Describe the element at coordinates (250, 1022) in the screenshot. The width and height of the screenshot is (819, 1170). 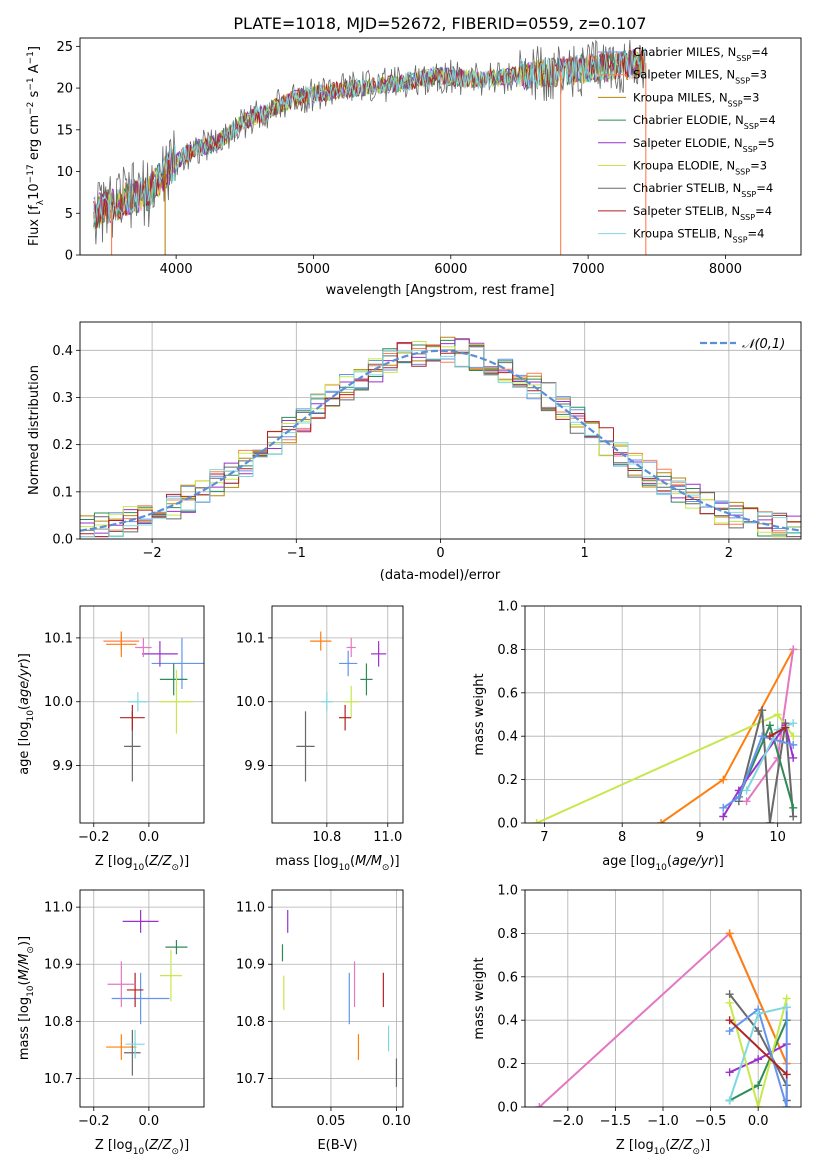
I see `y-tick-label: 10.8` at that location.